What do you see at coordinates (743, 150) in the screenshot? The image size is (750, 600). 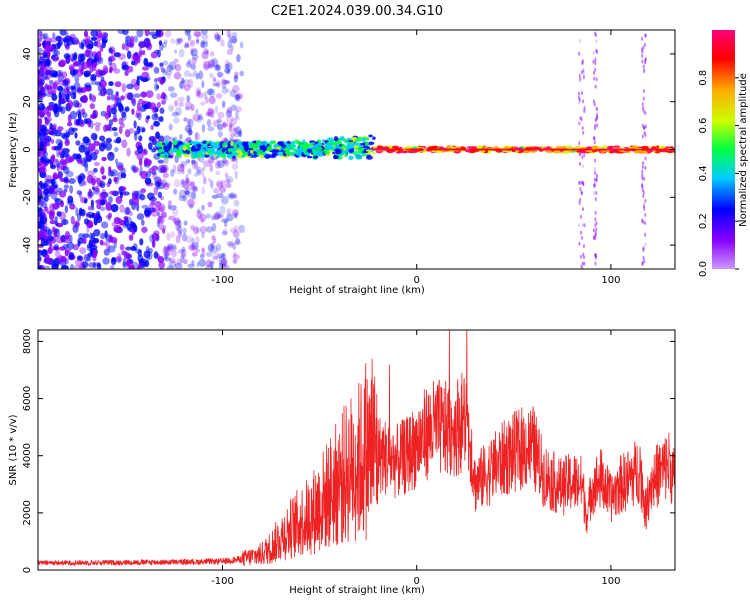 I see `colorbar-label: Normalized spectral amplitude` at bounding box center [743, 150].